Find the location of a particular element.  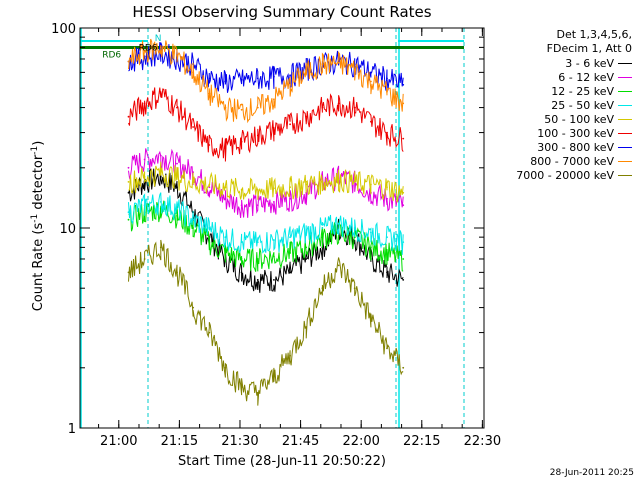

legend-entry-8: 7000 - 20000 keV is located at coordinates (561, 175).